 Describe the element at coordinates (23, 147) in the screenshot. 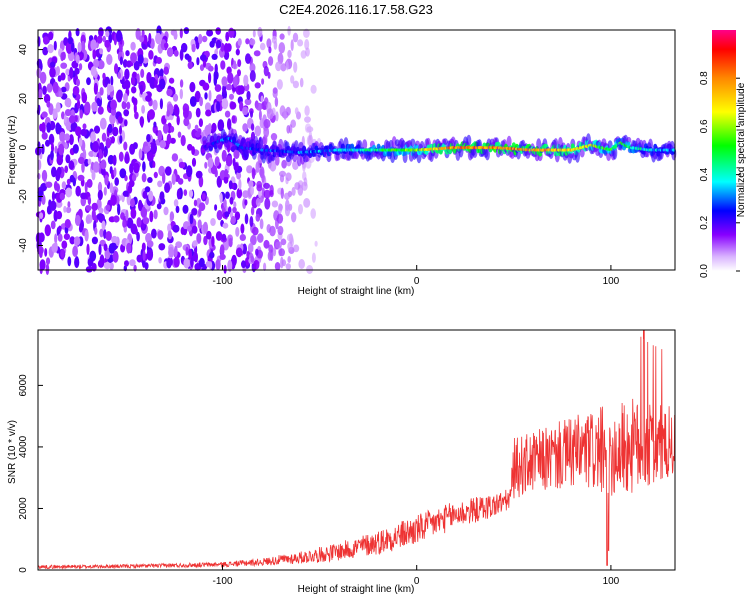

I see `heatmap-y-tick-label: 0` at that location.